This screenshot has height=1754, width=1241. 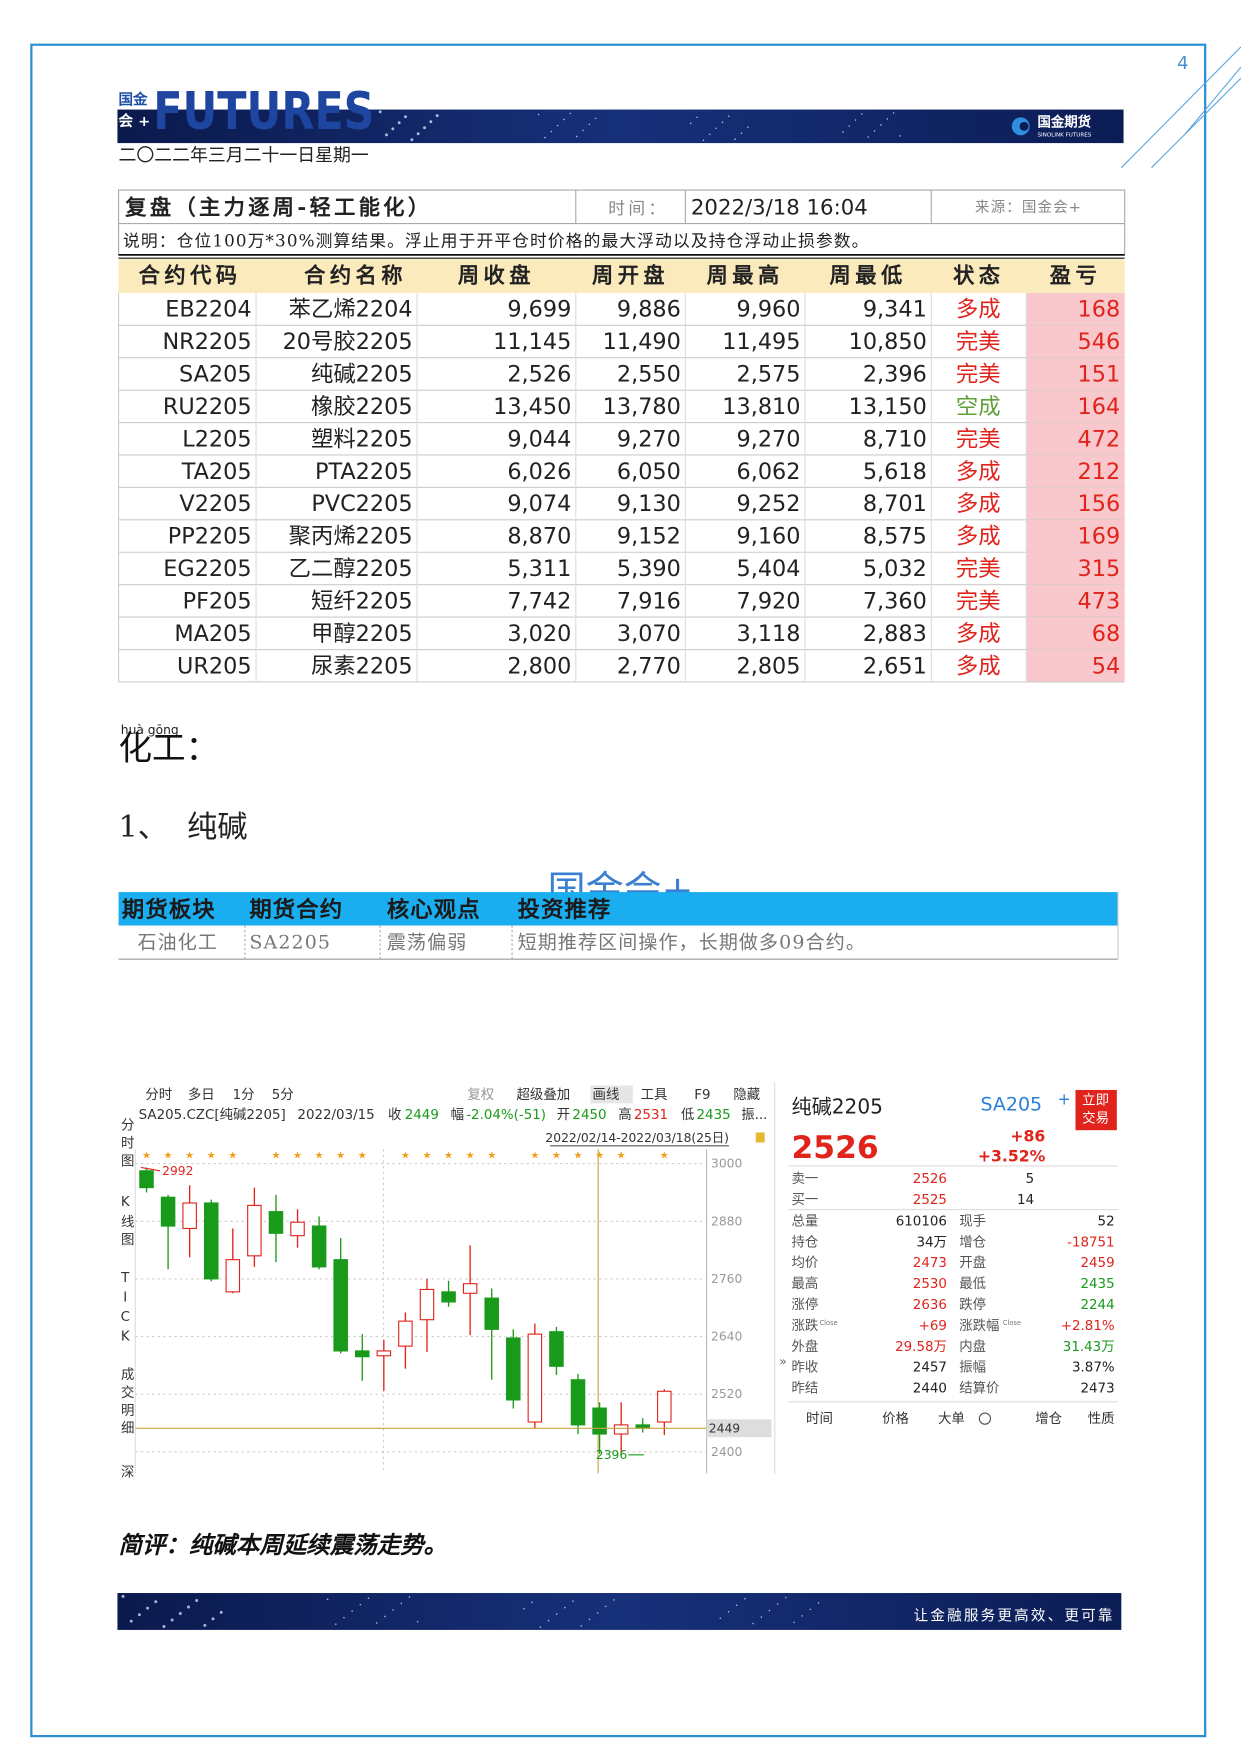 What do you see at coordinates (819, 1419) in the screenshot?
I see `detail-tab: 时间` at bounding box center [819, 1419].